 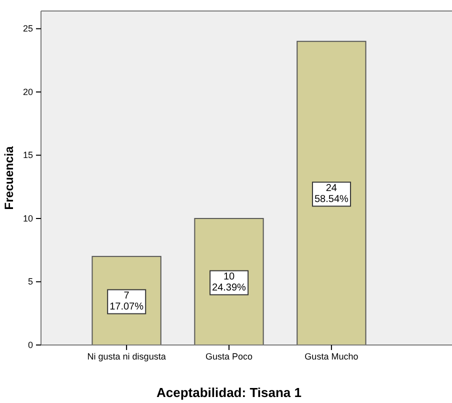 What do you see at coordinates (30, 345) in the screenshot?
I see `y-tick-label: 0` at bounding box center [30, 345].